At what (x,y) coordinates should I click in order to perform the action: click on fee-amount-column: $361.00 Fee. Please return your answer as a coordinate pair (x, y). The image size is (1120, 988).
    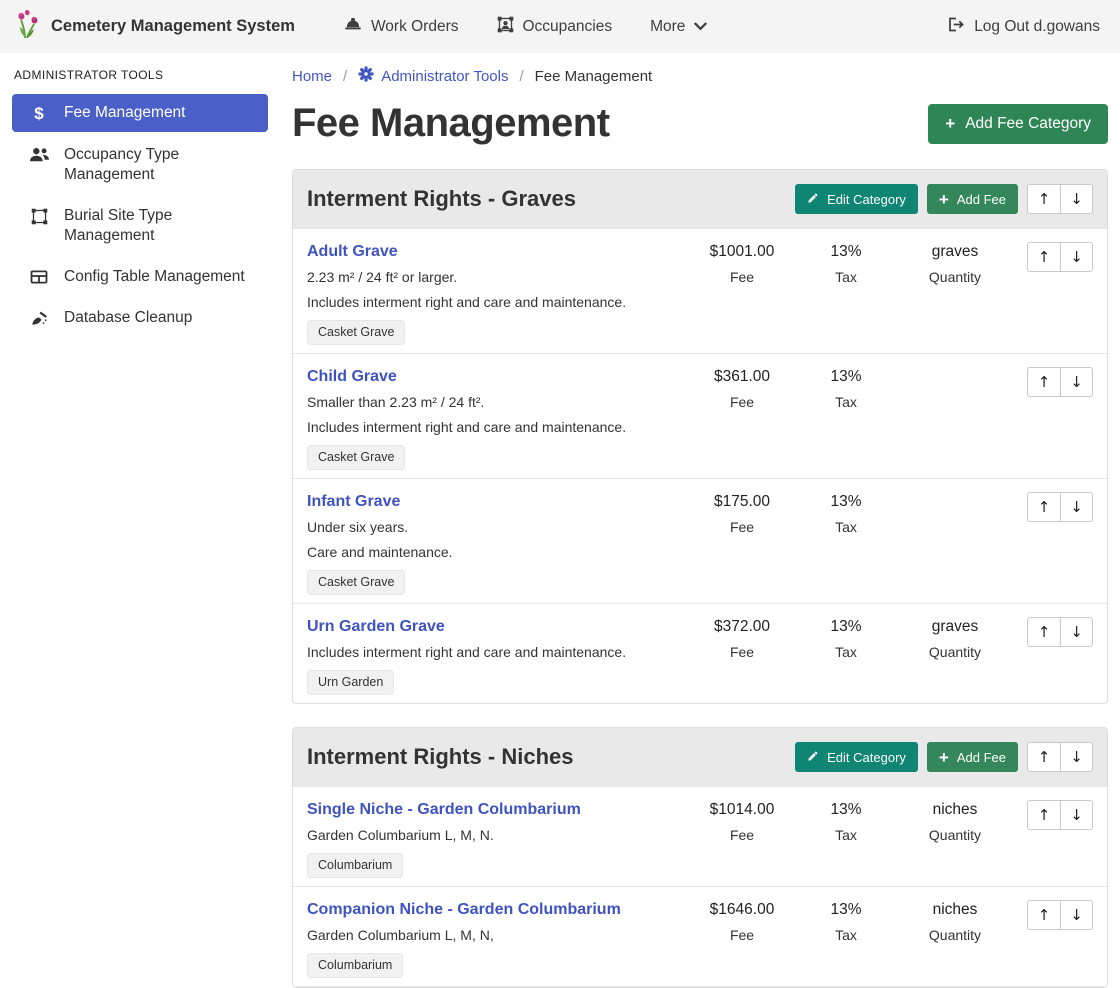
    Looking at the image, I should click on (742, 418).